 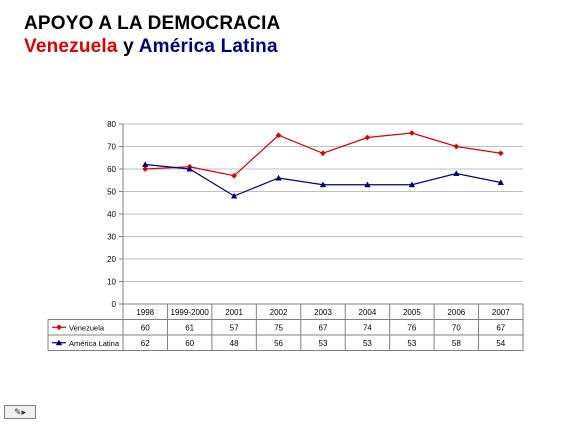 I want to click on table-value: 56, so click(x=278, y=343).